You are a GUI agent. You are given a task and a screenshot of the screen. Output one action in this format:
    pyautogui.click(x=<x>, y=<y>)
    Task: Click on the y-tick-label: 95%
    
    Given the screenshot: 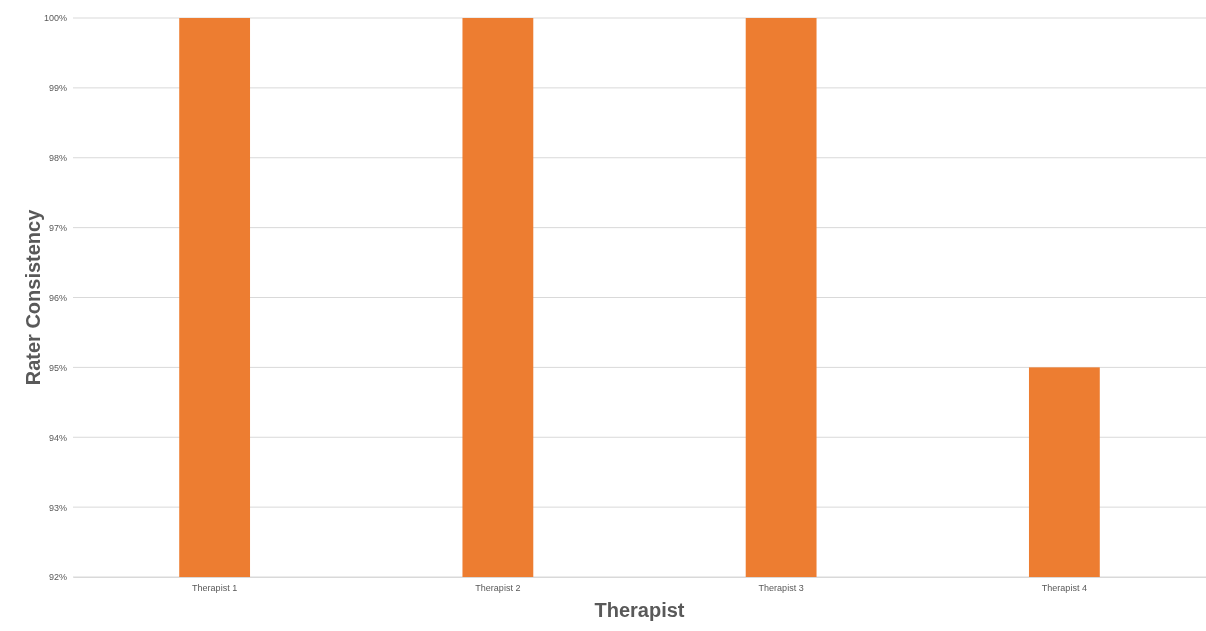 What is the action you would take?
    pyautogui.click(x=57, y=367)
    